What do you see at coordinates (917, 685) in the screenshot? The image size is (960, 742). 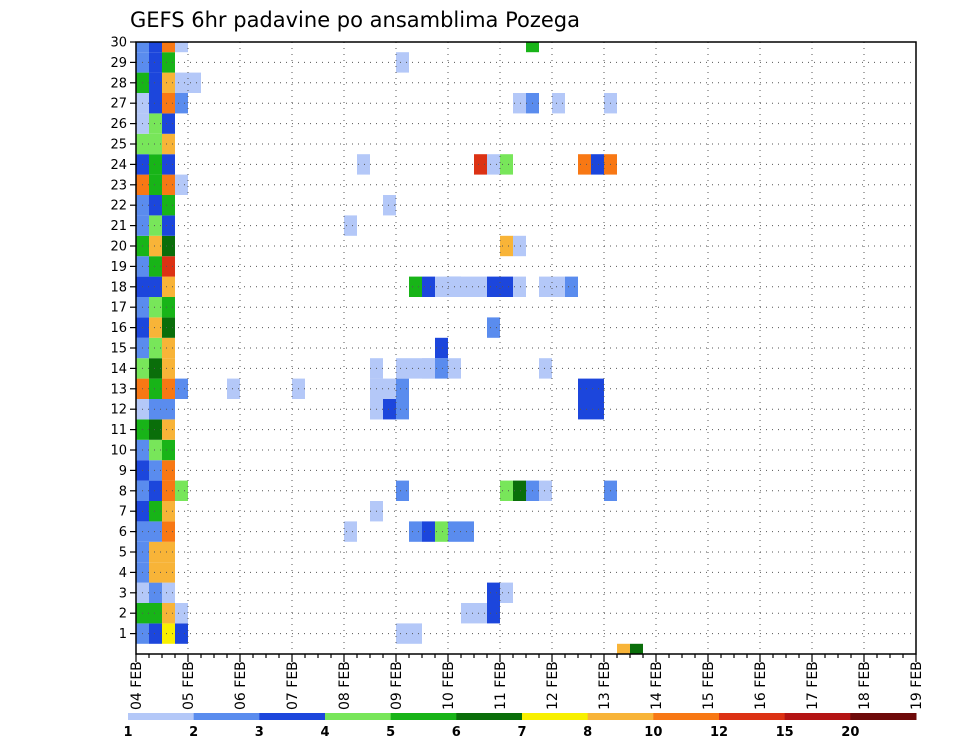 I see `x-tick-label: 19 FEB` at bounding box center [917, 685].